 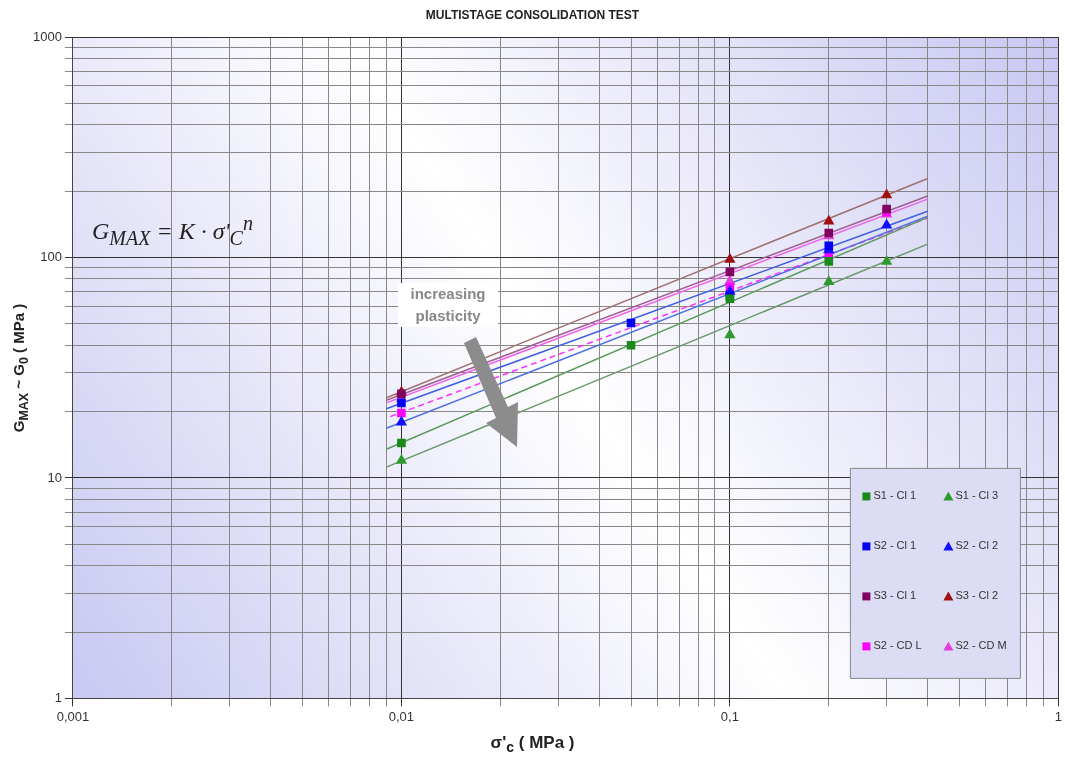 What do you see at coordinates (895, 495) in the screenshot?
I see `legend-label: S1 - Cl 1` at bounding box center [895, 495].